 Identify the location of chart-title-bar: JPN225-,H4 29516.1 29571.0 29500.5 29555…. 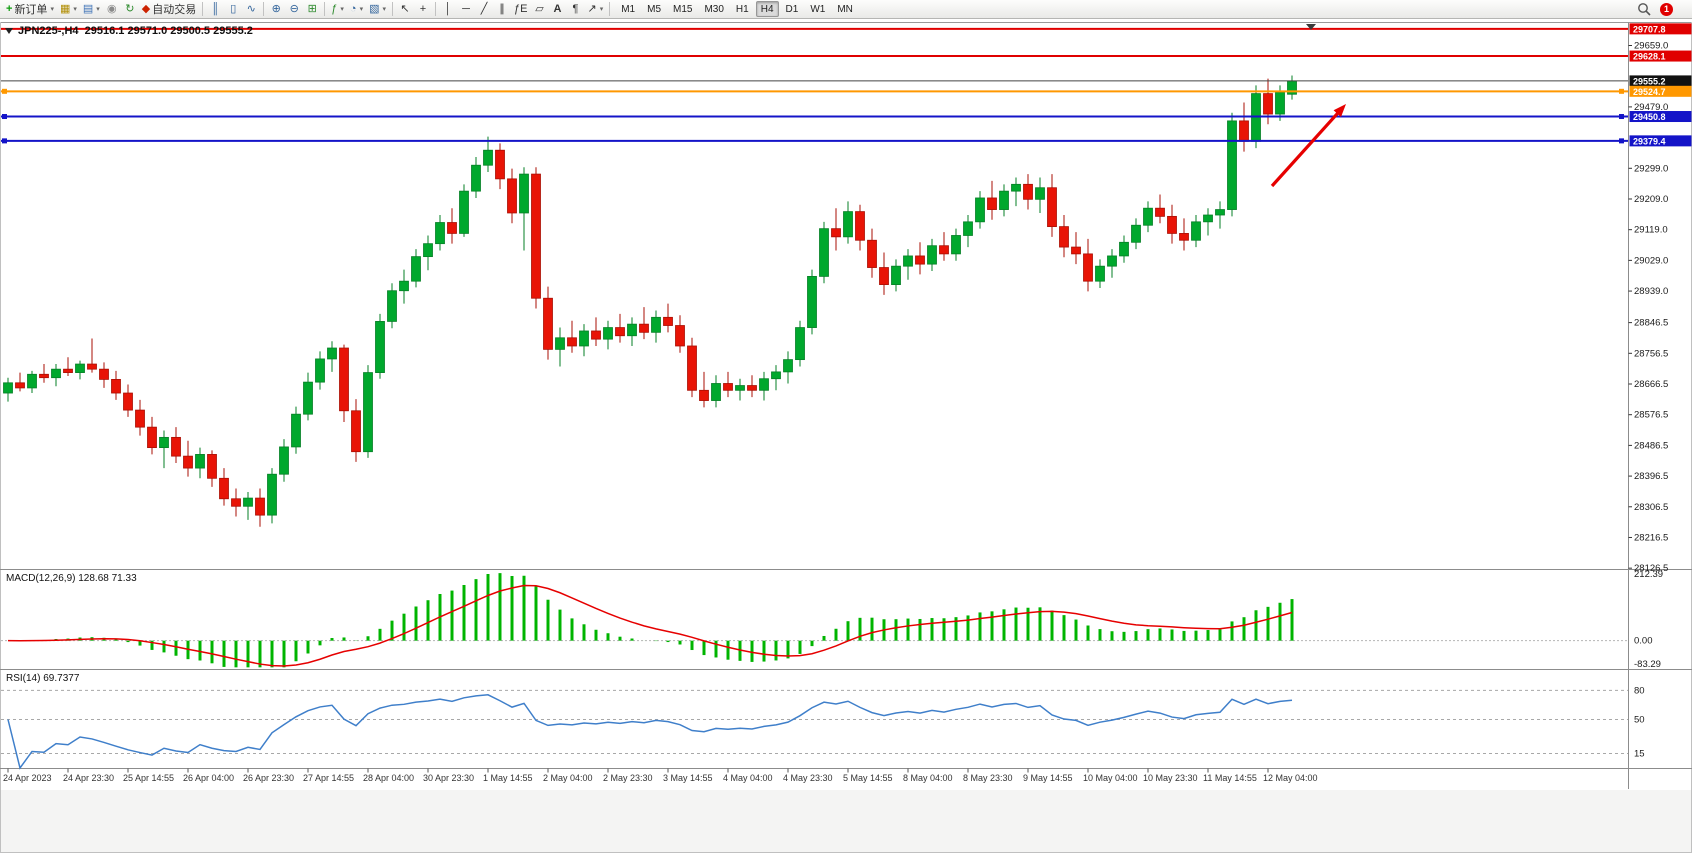
(129, 31).